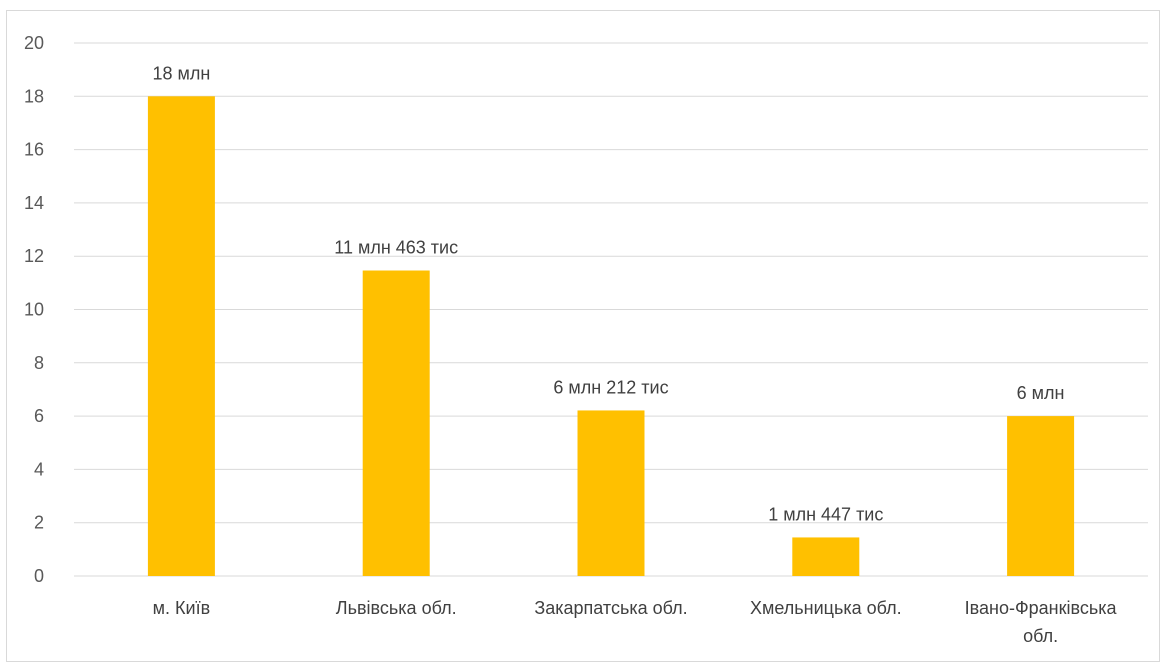 Image resolution: width=1168 pixels, height=662 pixels. What do you see at coordinates (34, 96) in the screenshot?
I see `y-tick-label: 18` at bounding box center [34, 96].